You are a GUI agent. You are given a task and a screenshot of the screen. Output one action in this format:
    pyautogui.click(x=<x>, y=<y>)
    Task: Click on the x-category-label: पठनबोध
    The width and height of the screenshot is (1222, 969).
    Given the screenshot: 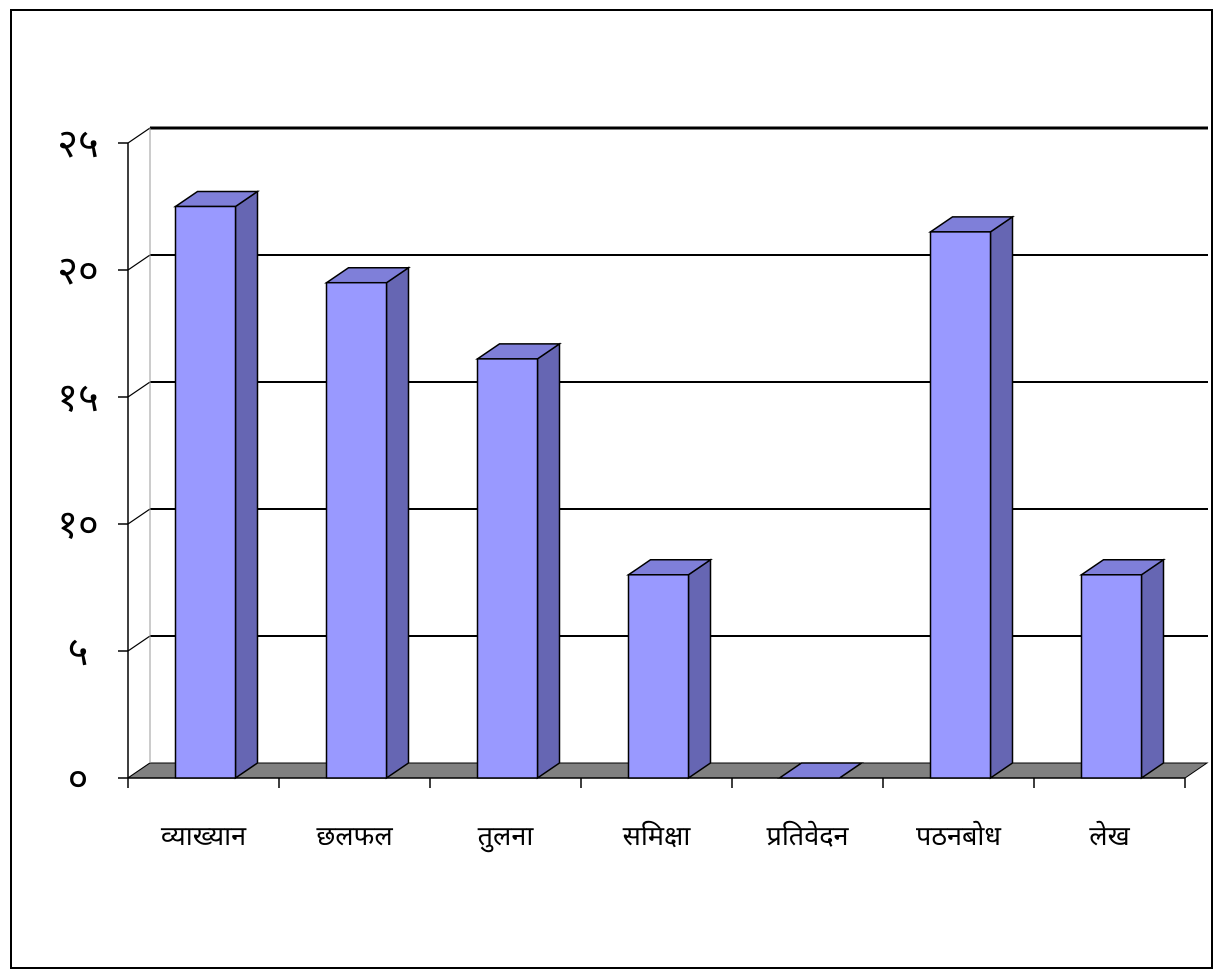 What is the action you would take?
    pyautogui.click(x=958, y=836)
    